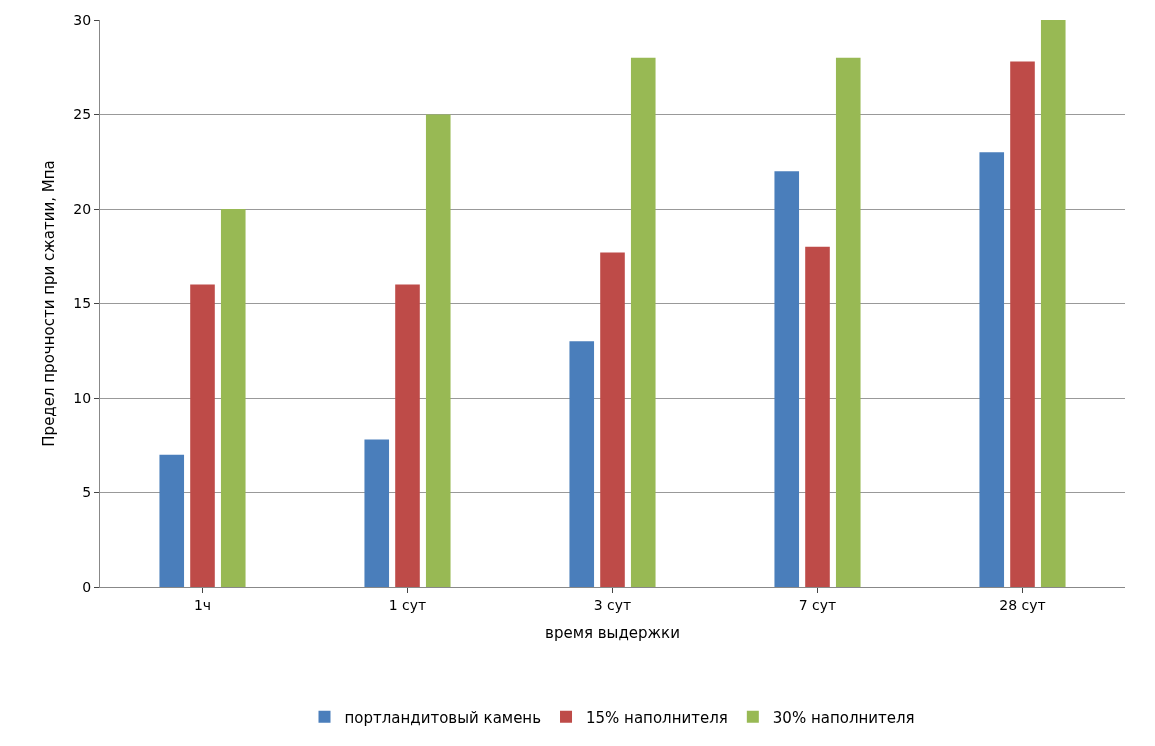 Image resolution: width=1155 pixels, height=746 pixels. I want to click on x-tick-label: 1ч, so click(202, 604).